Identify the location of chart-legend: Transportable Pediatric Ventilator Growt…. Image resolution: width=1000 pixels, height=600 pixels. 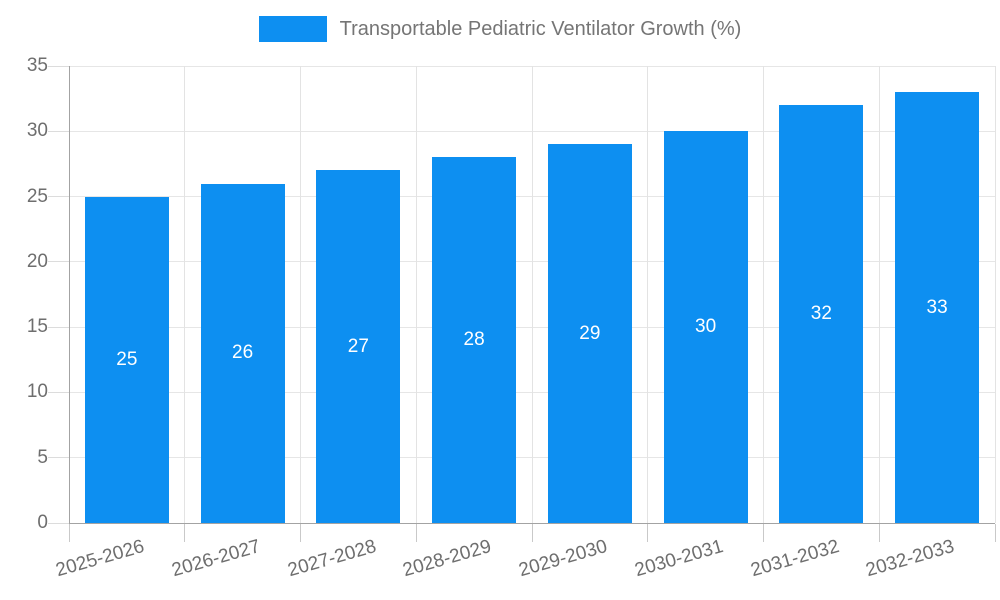
(500, 29).